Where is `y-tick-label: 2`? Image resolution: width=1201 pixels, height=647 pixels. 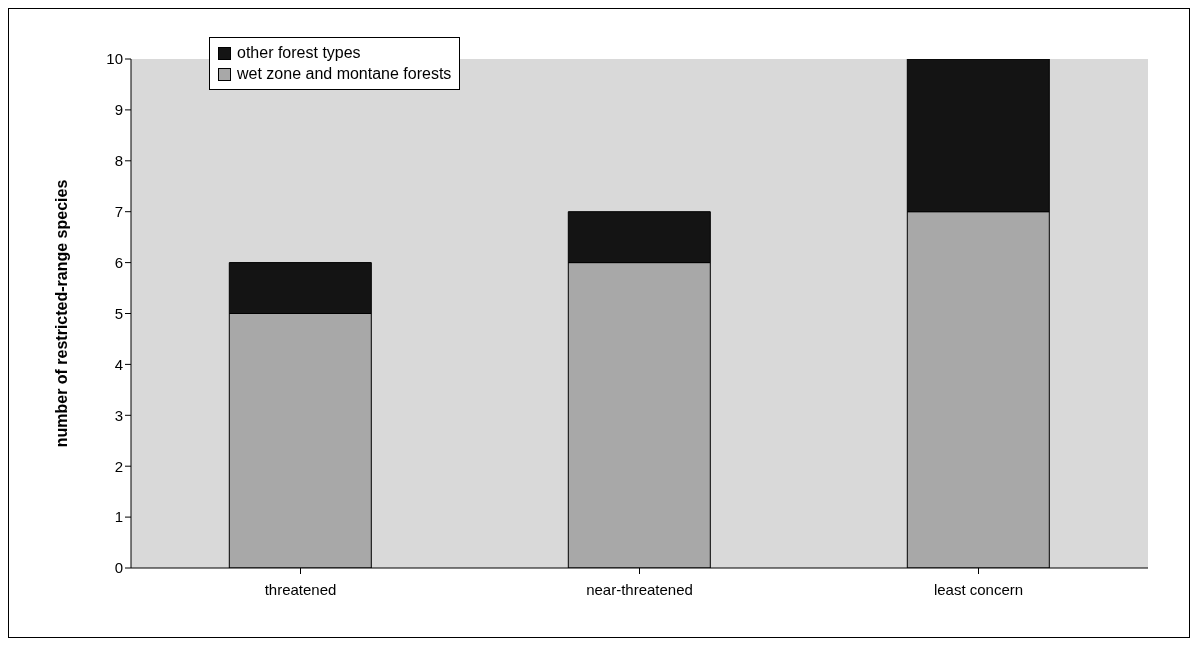 y-tick-label: 2 is located at coordinates (118, 466).